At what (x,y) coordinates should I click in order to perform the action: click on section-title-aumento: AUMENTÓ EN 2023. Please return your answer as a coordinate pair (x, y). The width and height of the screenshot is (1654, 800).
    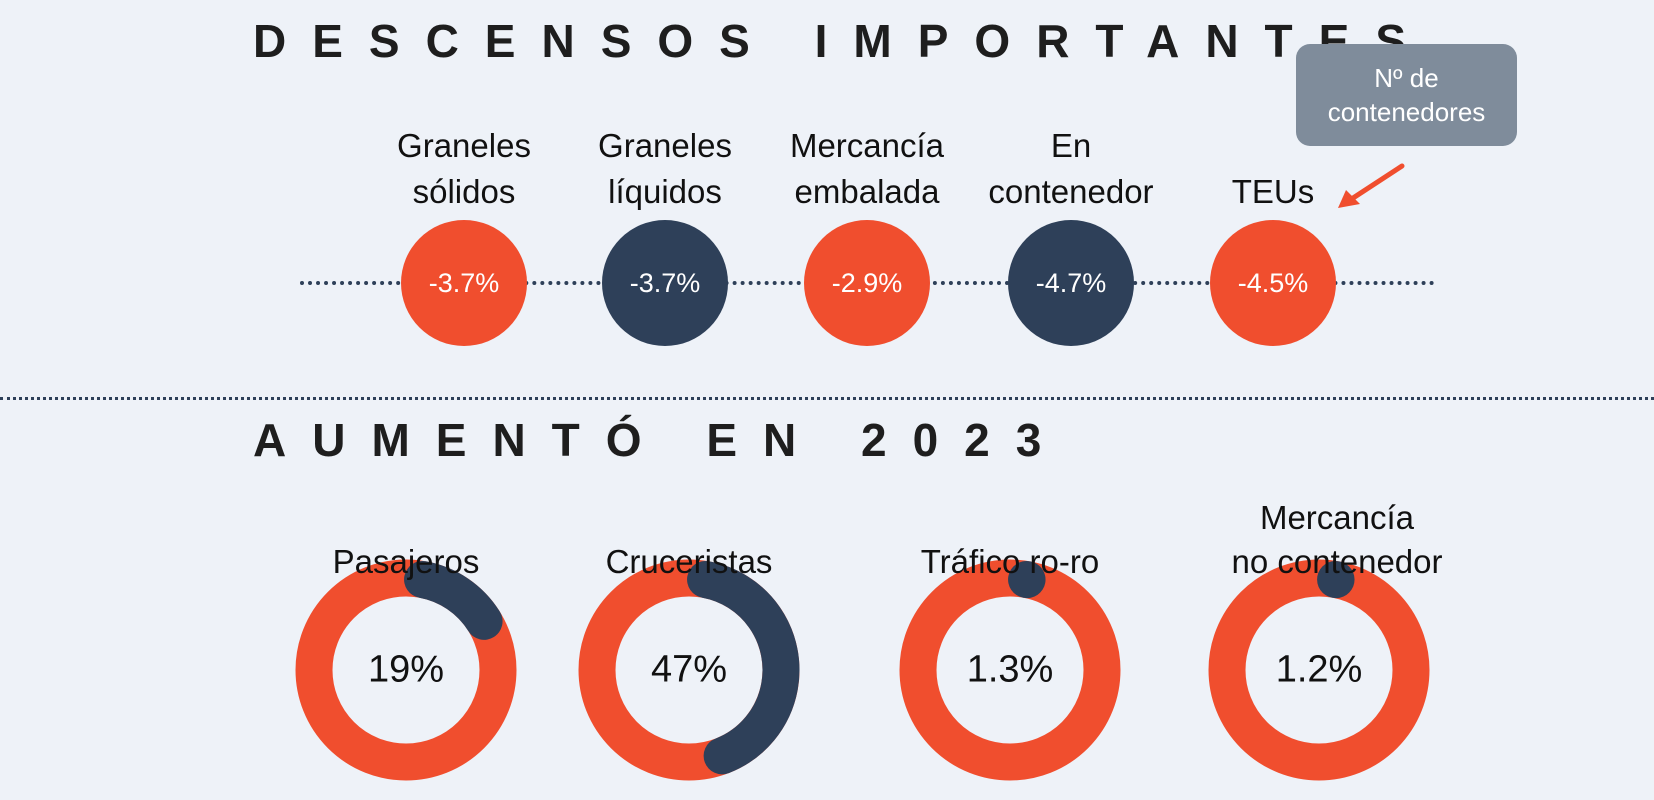
    Looking at the image, I should click on (660, 440).